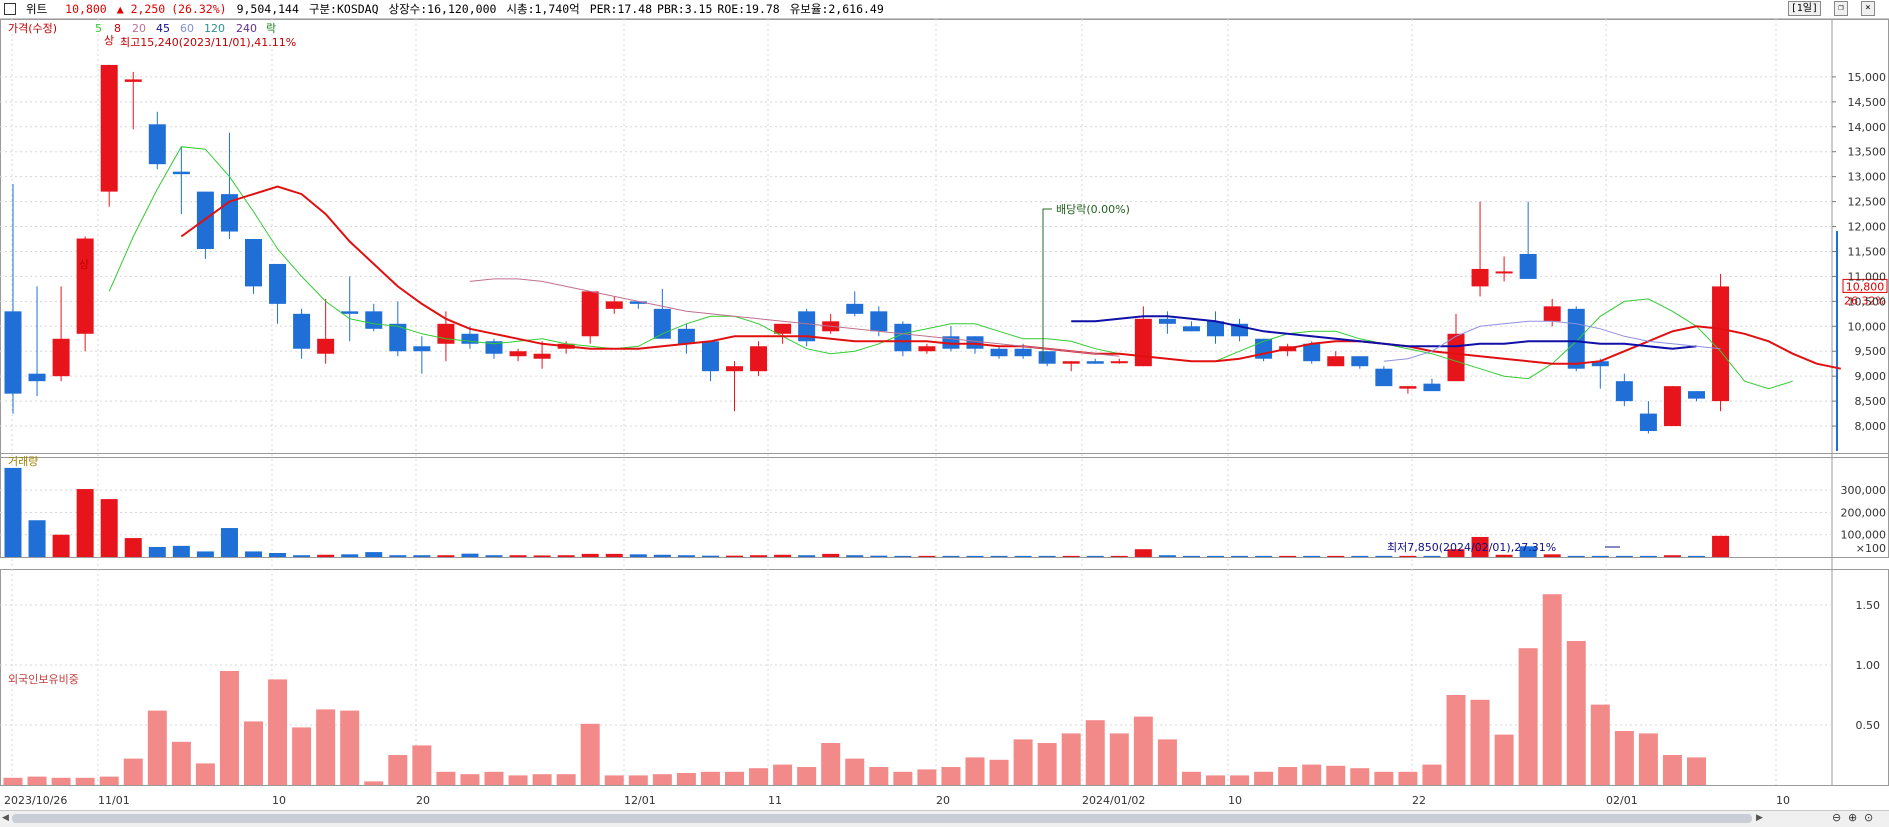  What do you see at coordinates (1864, 490) in the screenshot?
I see `volume-tick-label: 300,000` at bounding box center [1864, 490].